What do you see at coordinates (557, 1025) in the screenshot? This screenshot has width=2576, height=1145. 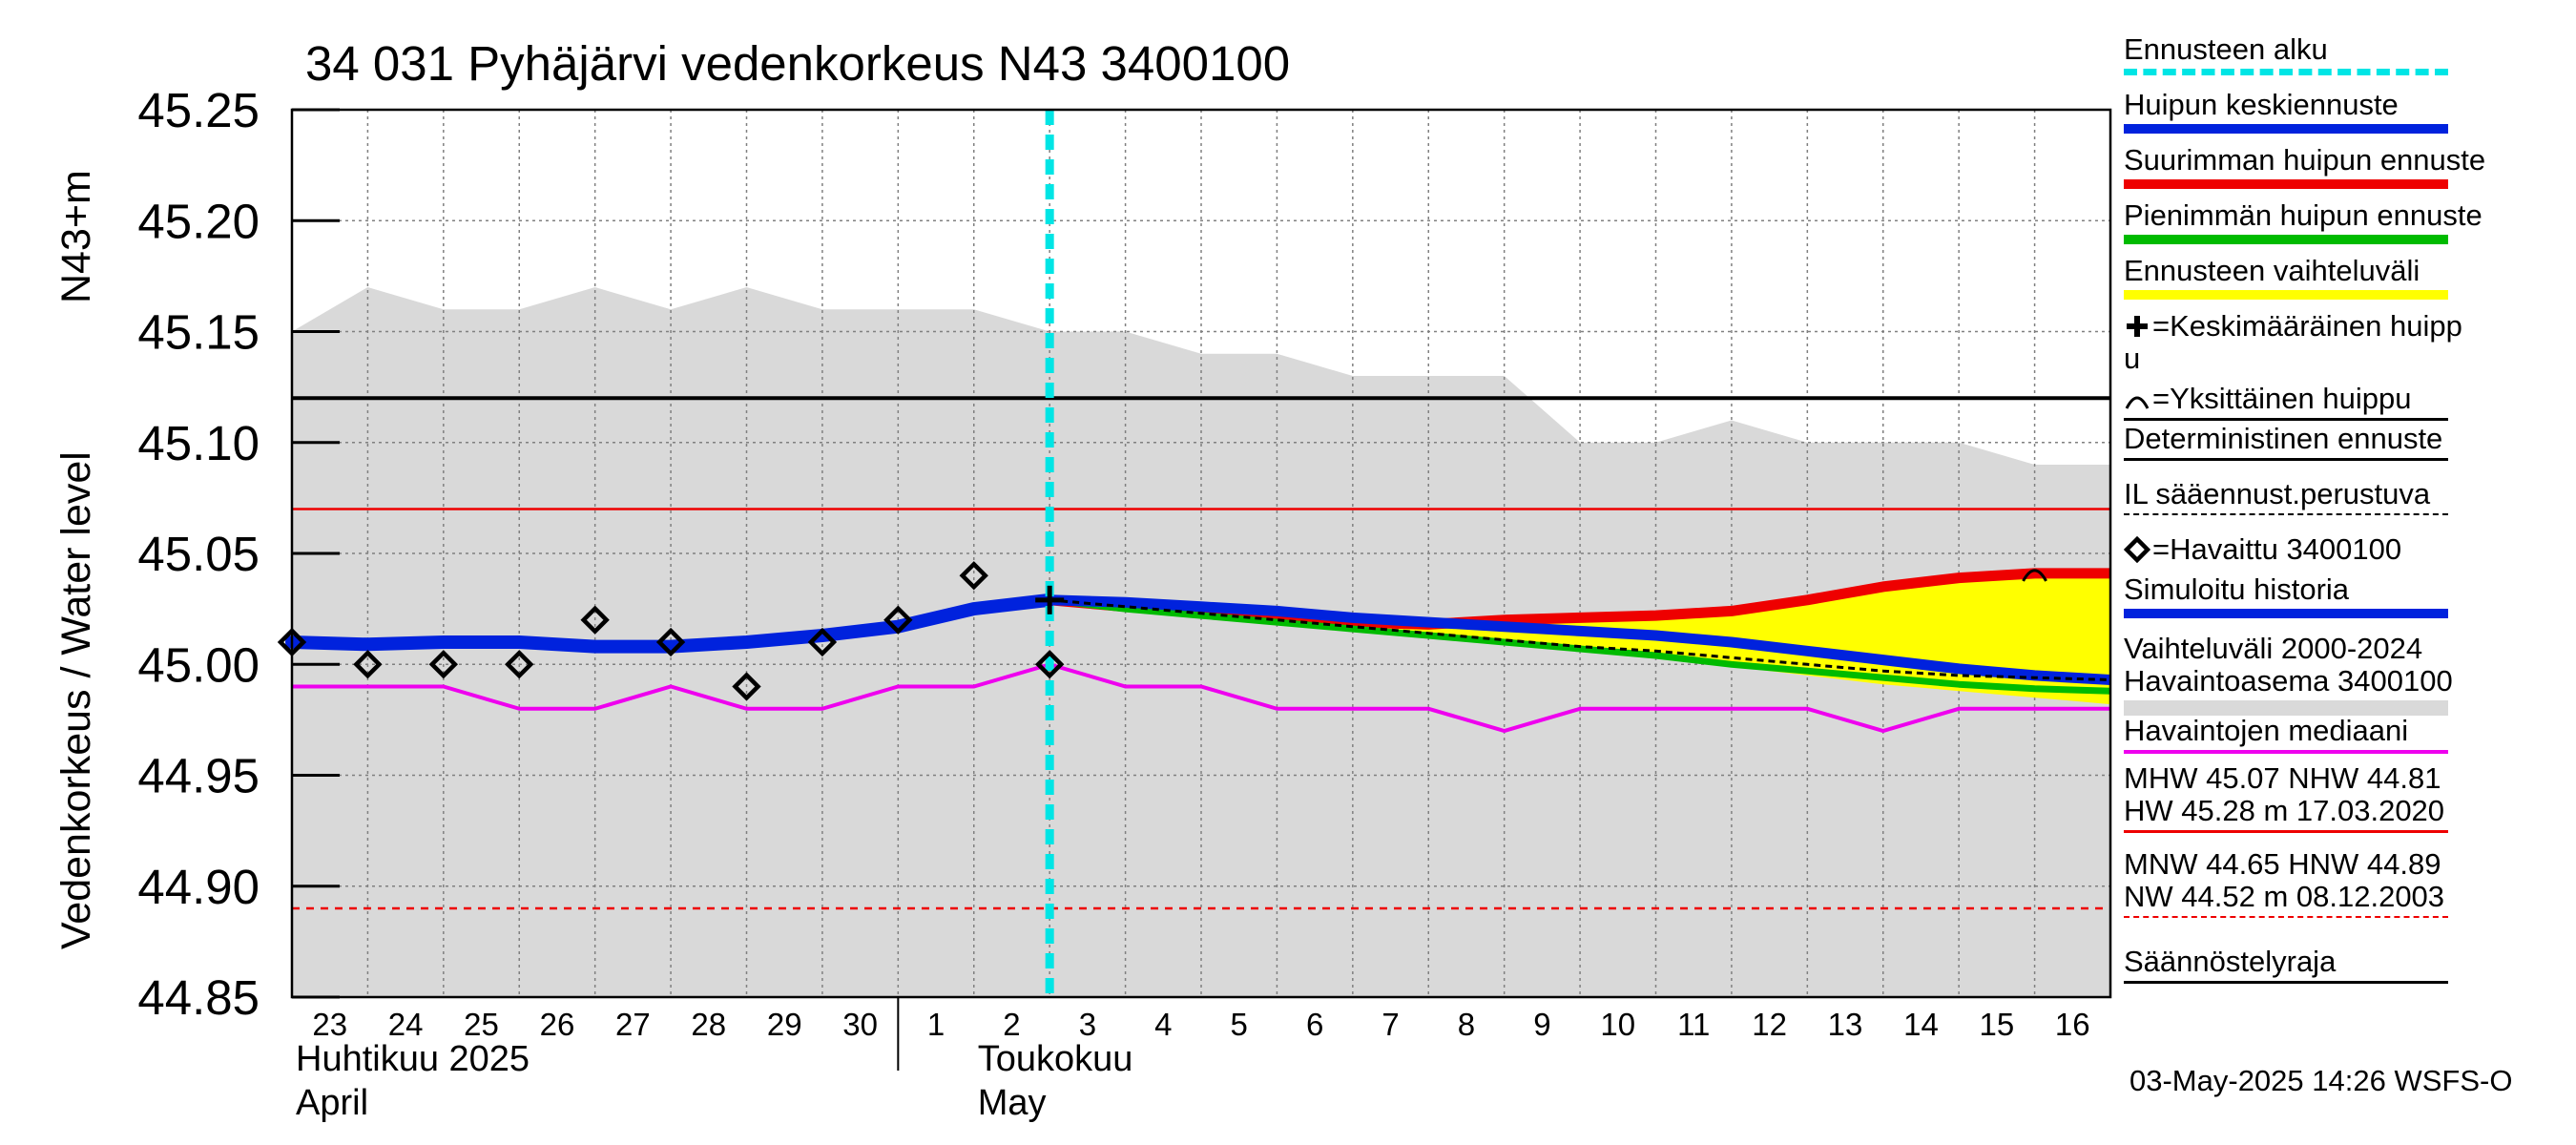 I see `x-tick-label: 26` at bounding box center [557, 1025].